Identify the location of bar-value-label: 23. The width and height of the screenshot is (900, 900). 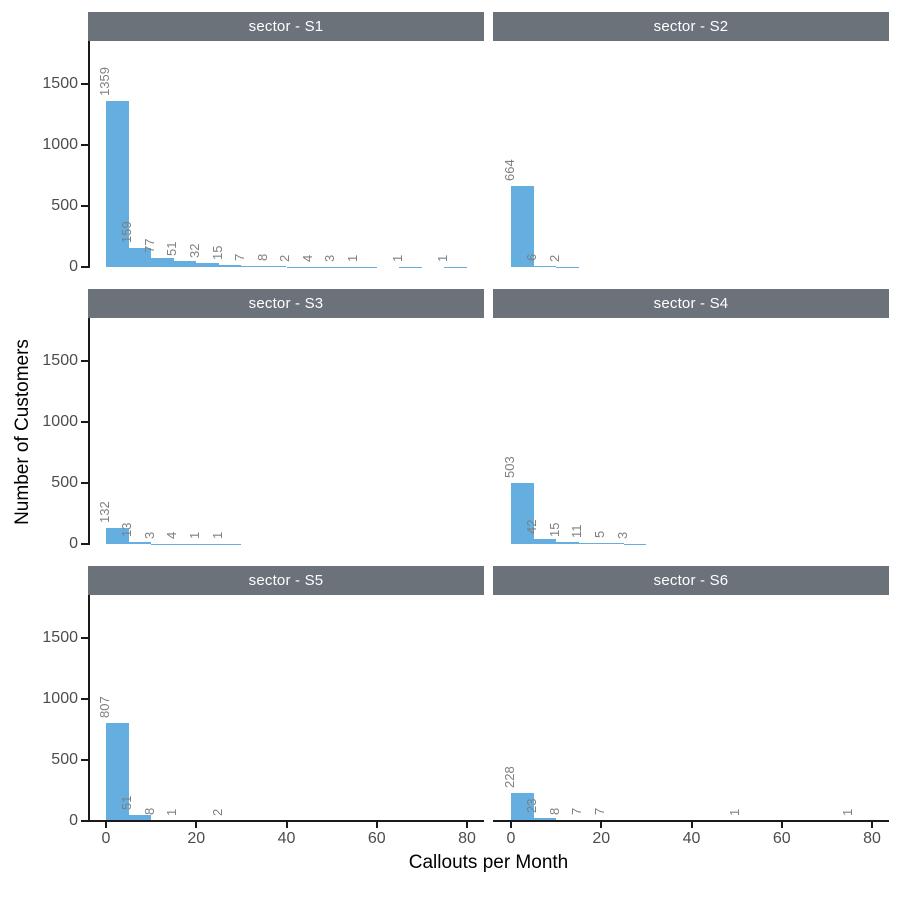
(532, 806).